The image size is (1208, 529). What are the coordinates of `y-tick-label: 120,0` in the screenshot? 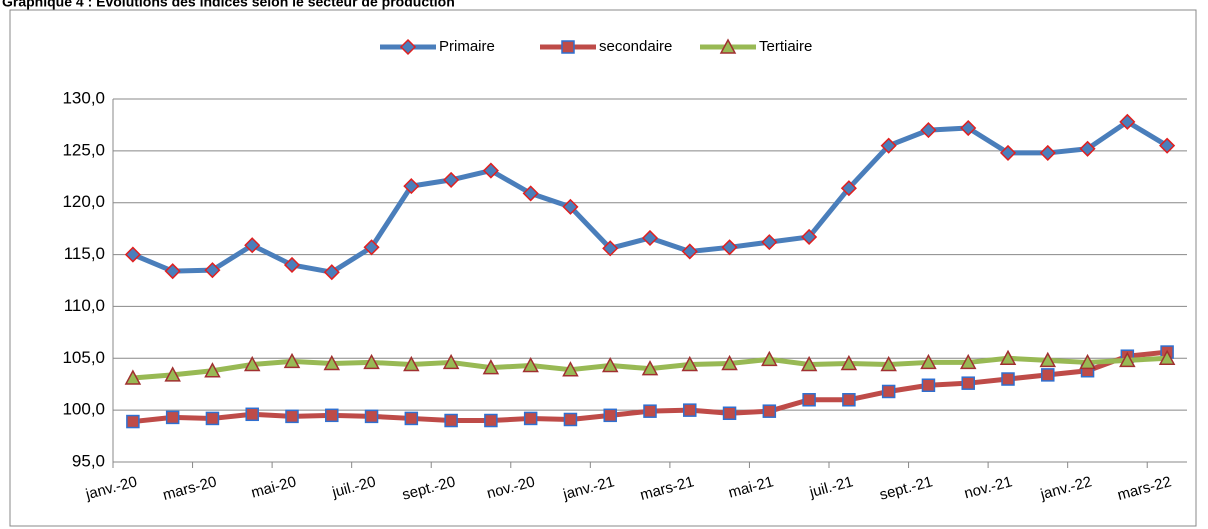 It's located at (83, 201).